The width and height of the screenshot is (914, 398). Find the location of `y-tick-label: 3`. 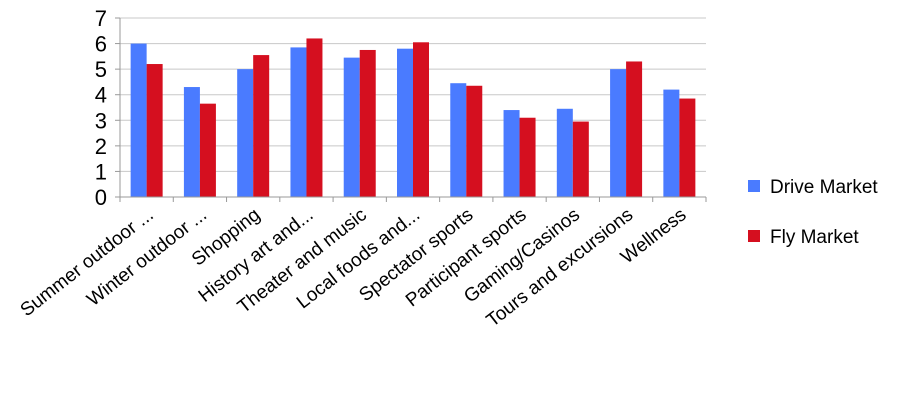

y-tick-label: 3 is located at coordinates (101, 120).